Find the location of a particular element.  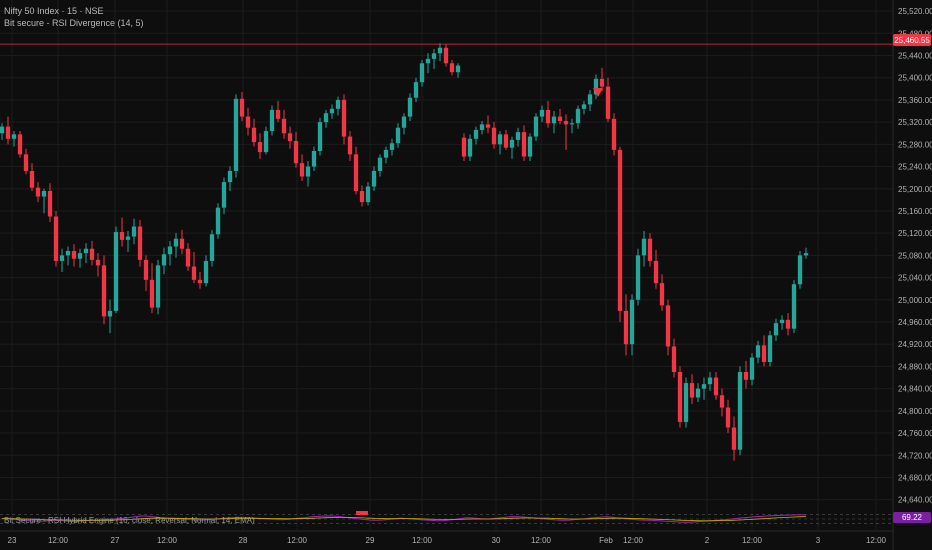

y-tick-label: 25,080.00 is located at coordinates (915, 255).